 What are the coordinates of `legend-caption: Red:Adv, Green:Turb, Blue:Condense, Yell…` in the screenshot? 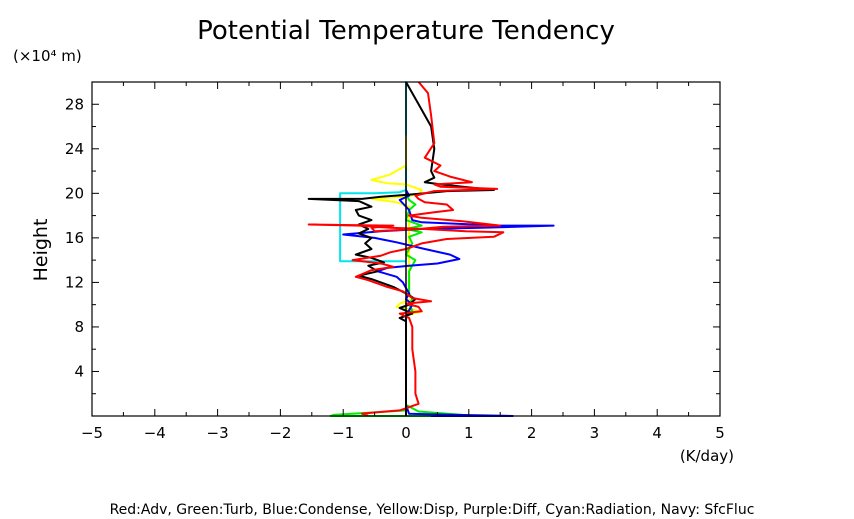 It's located at (432, 510).